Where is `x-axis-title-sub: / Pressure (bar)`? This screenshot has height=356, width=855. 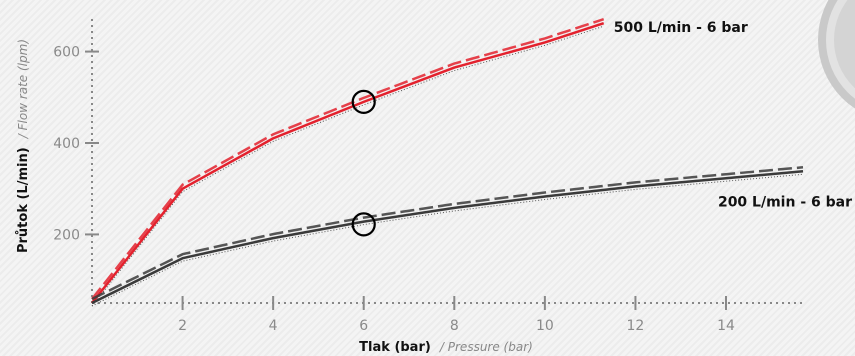
x-axis-title-sub: / Pressure (bar) is located at coordinates (486, 347).